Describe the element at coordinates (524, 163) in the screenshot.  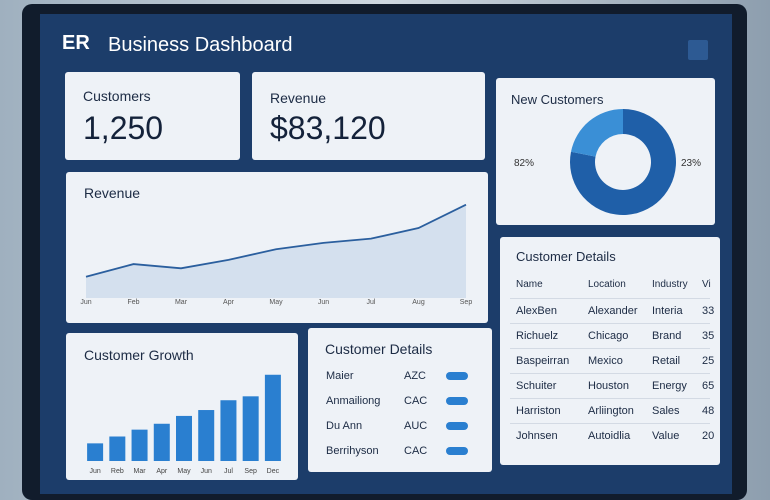
I see `donut-label: 82%` at that location.